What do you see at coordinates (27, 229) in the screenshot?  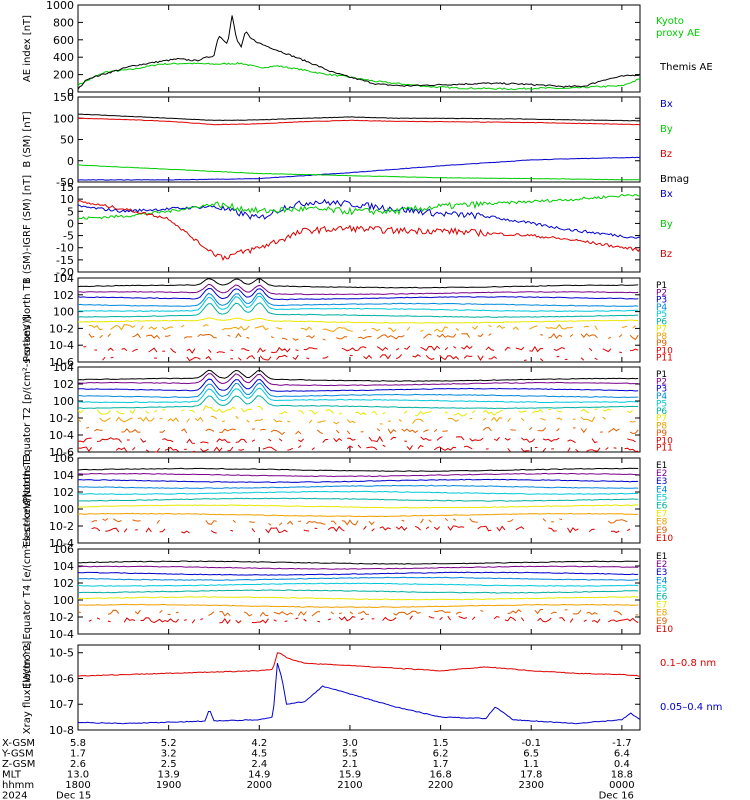 I see `y-axis-label: B (SM)-IGRF (SM) [nT]` at bounding box center [27, 229].